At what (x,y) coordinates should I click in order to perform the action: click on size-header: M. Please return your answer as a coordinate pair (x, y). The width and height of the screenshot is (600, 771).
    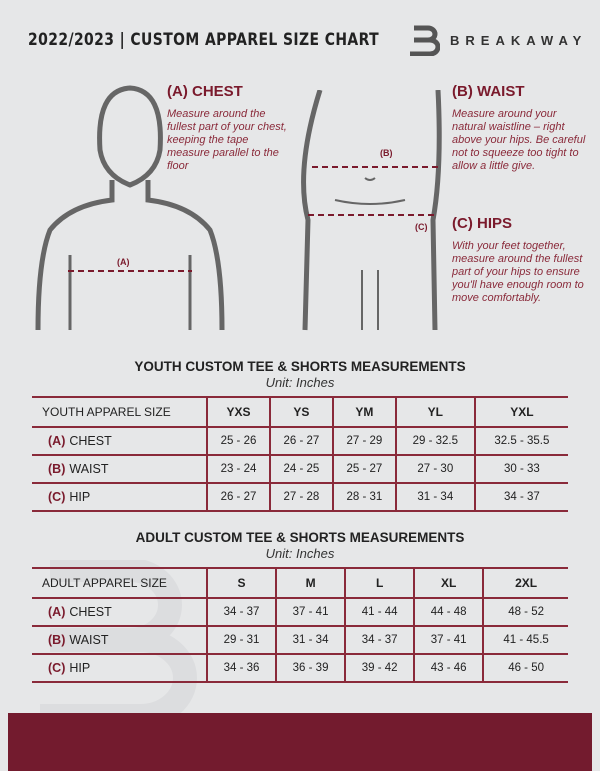
    Looking at the image, I should click on (310, 583).